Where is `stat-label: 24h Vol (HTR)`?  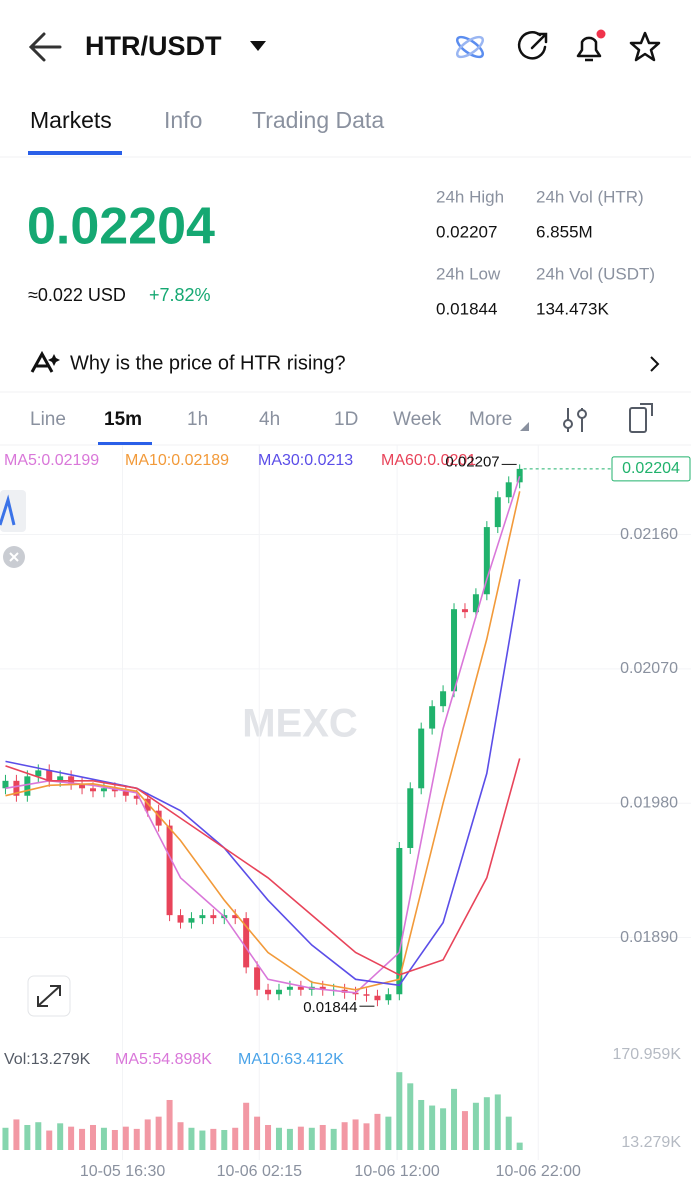
stat-label: 24h Vol (HTR) is located at coordinates (590, 196).